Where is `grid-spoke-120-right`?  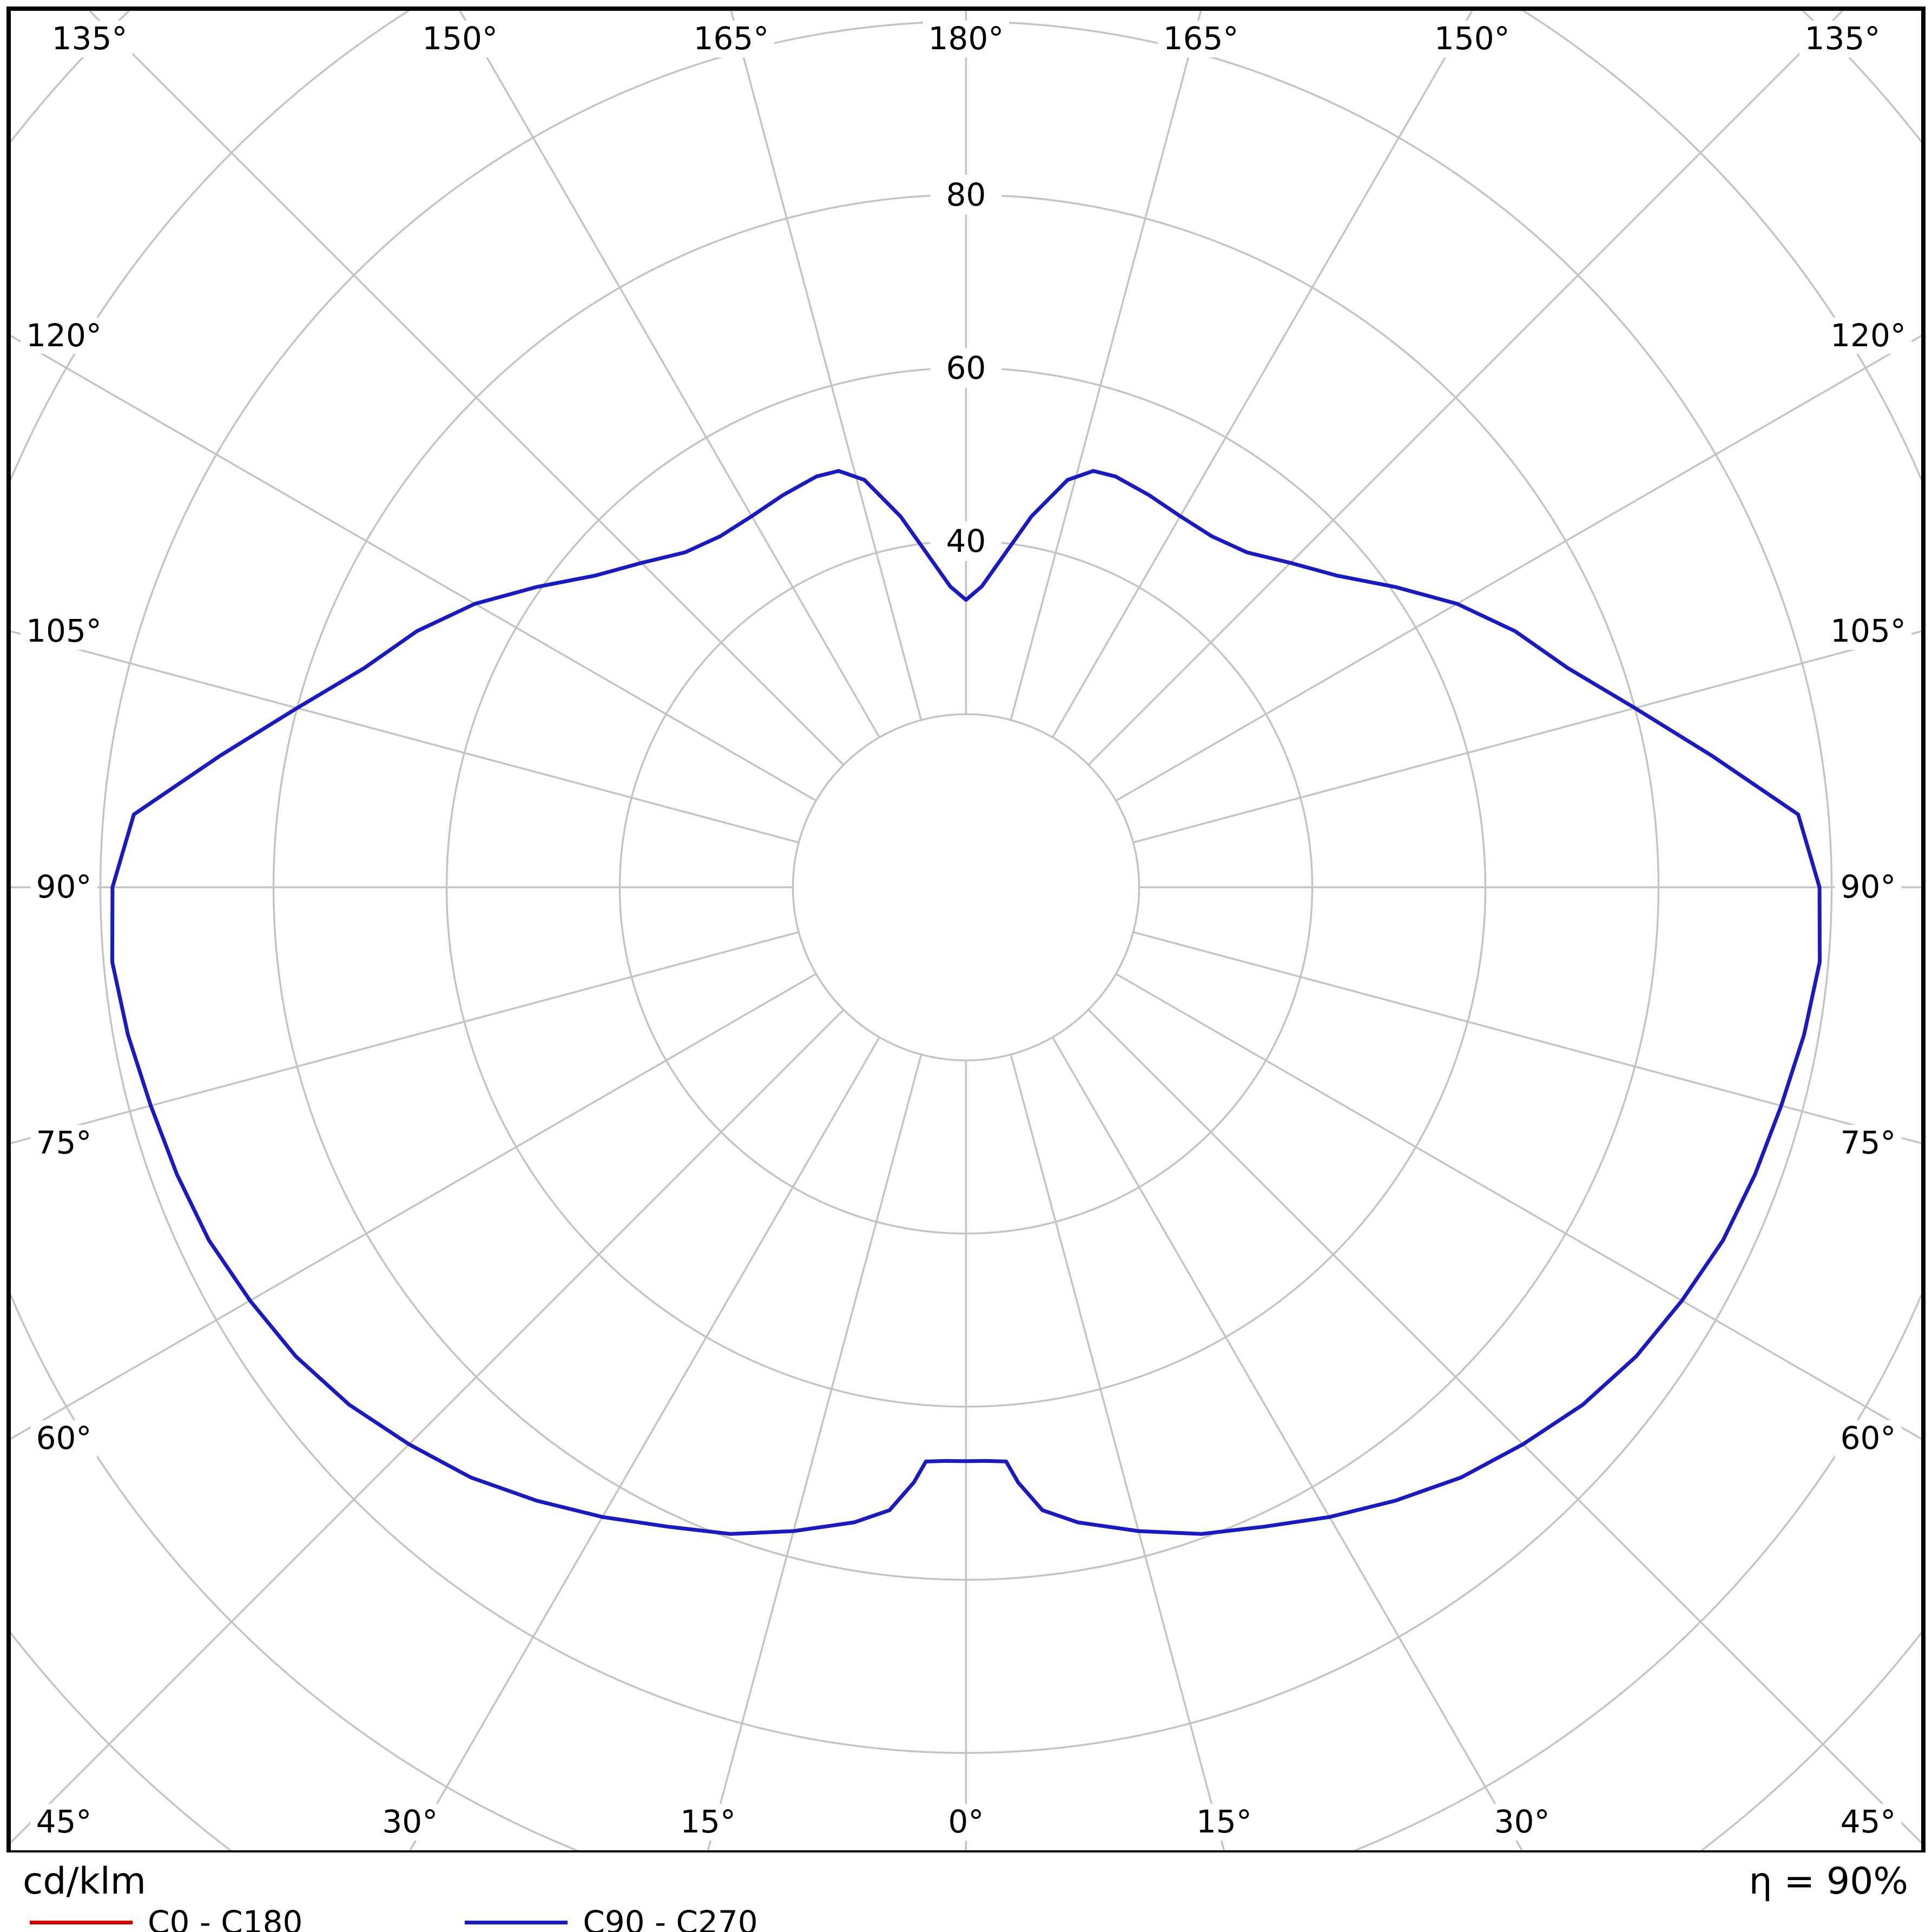
grid-spoke-120-right is located at coordinates (1518, 568).